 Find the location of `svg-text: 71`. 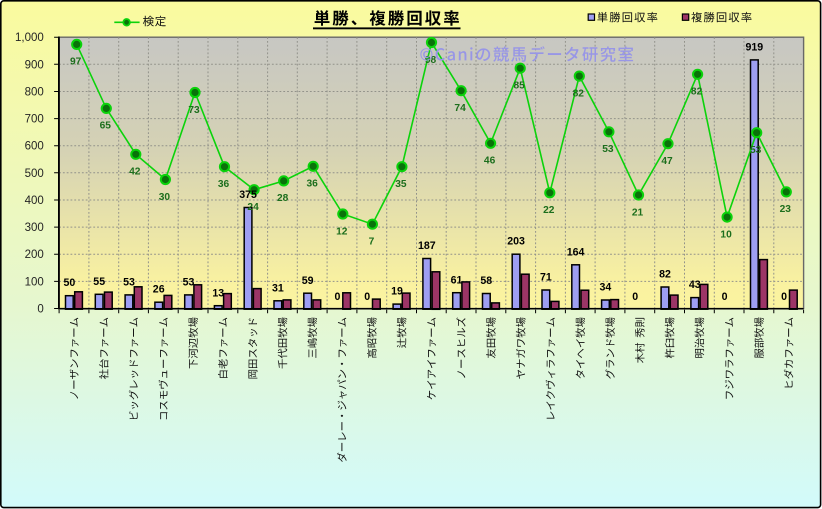

svg-text: 71 is located at coordinates (546, 278).